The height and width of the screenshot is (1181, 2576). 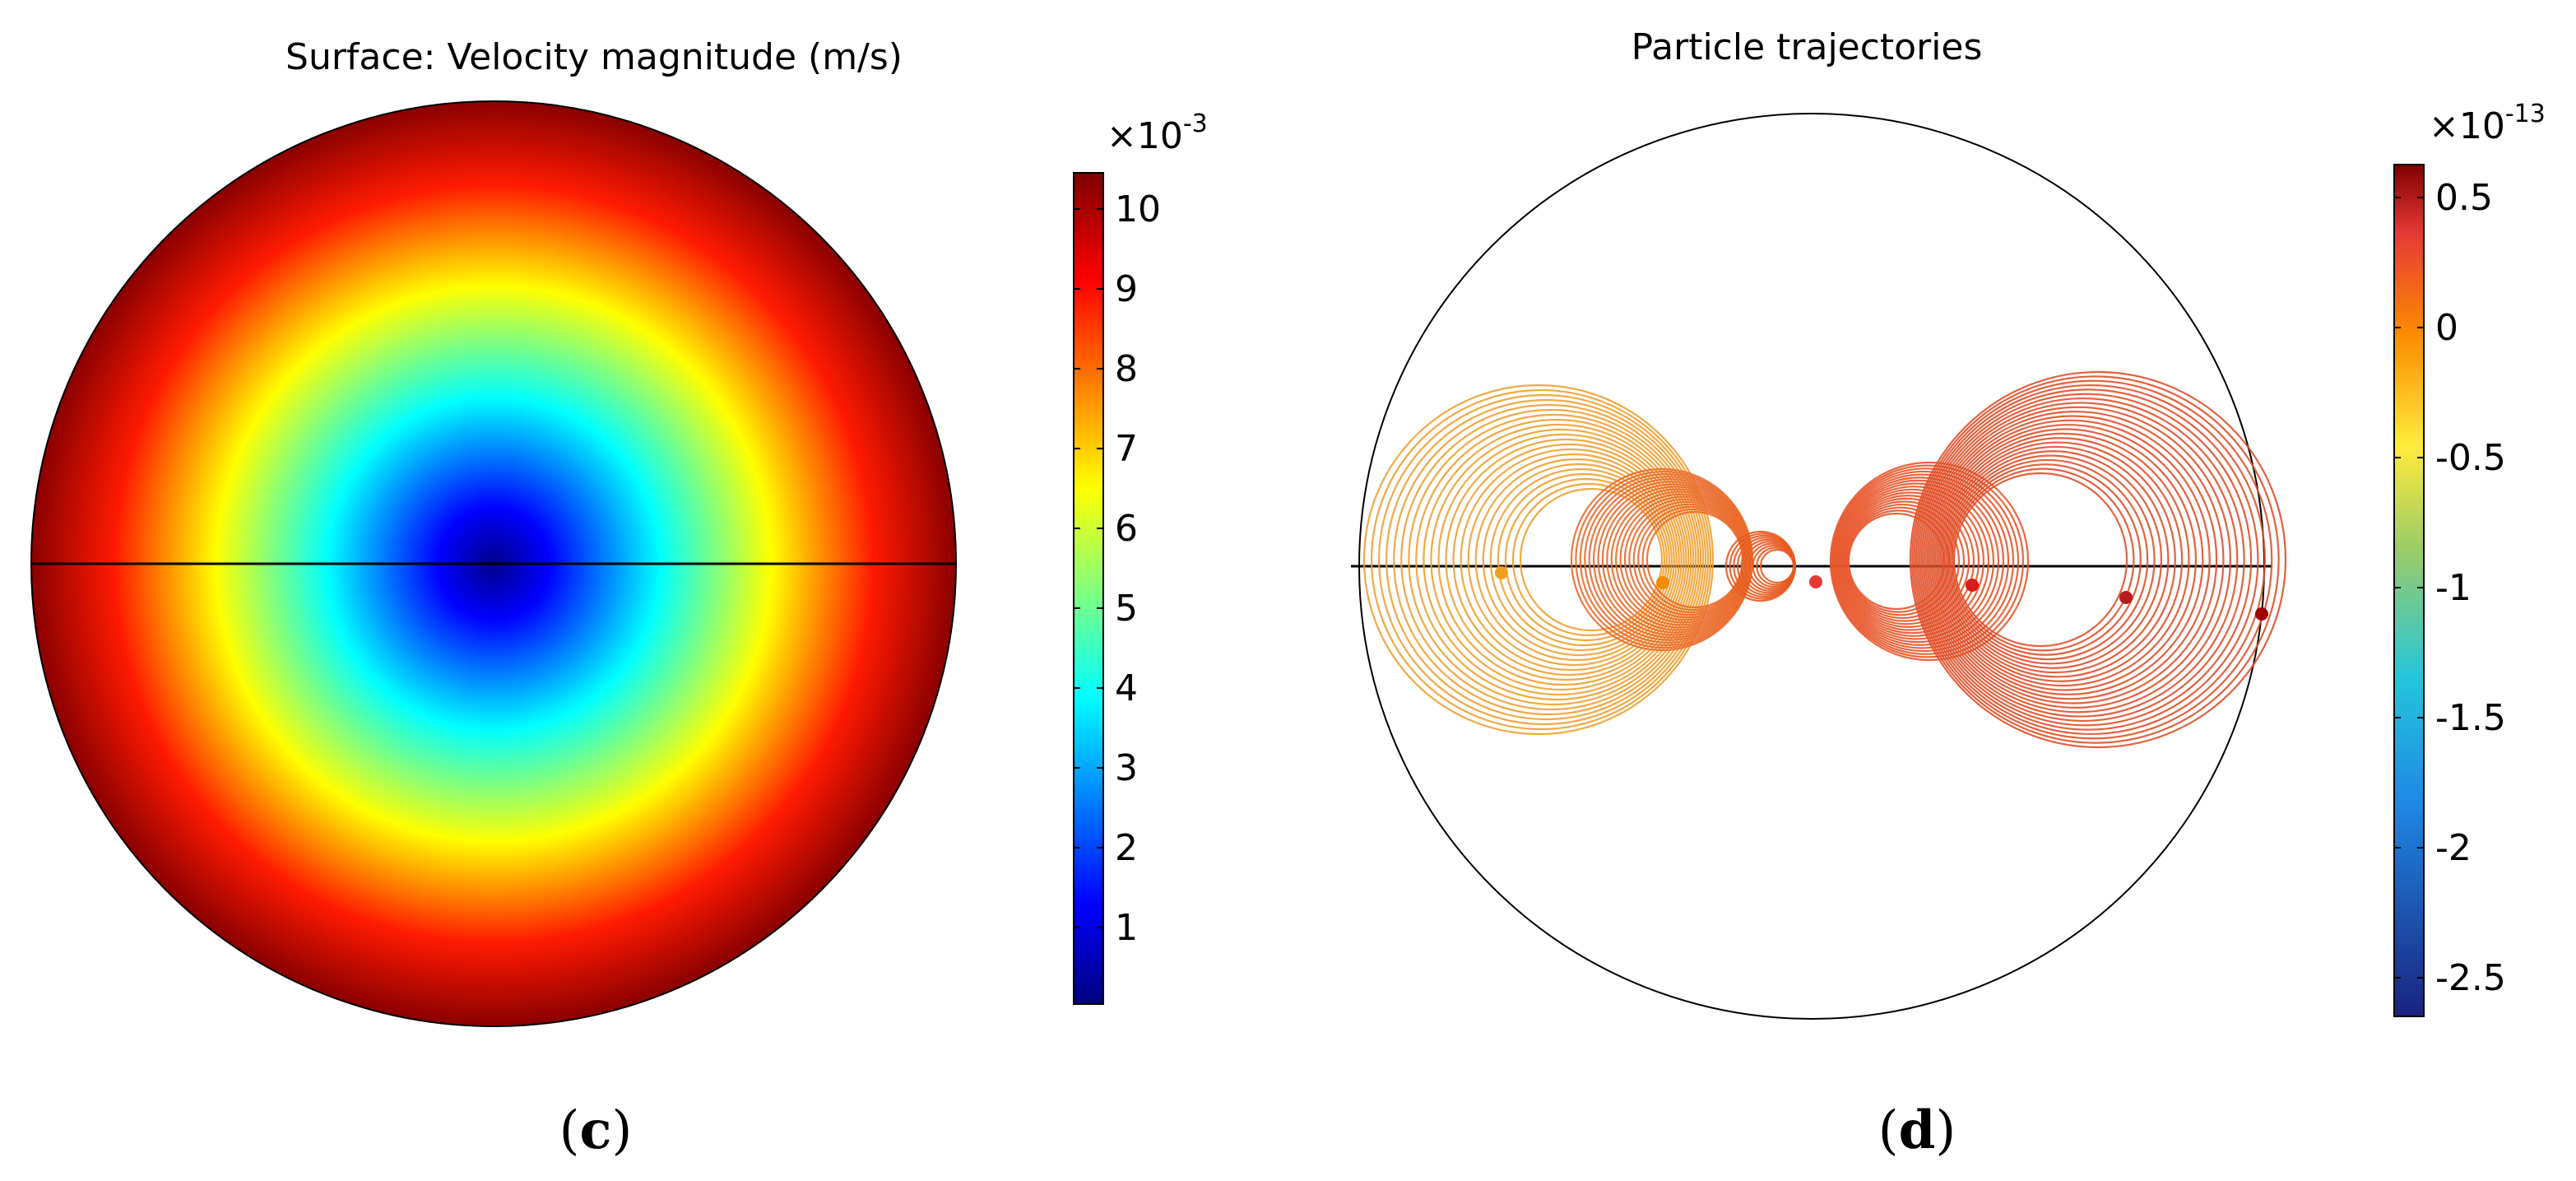 What do you see at coordinates (2446, 328) in the screenshot?
I see `colorbar-d-tick-label: 0` at bounding box center [2446, 328].